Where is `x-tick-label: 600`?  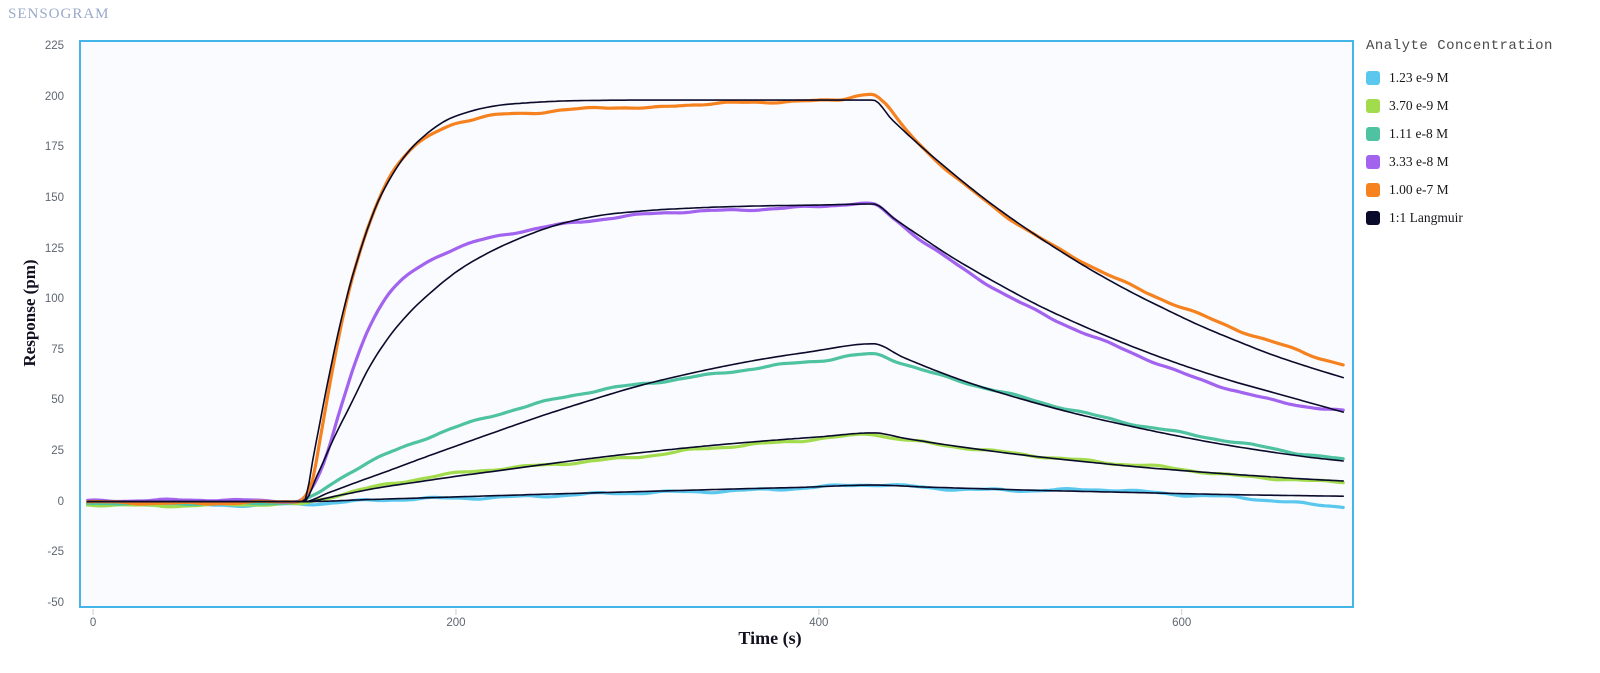 x-tick-label: 600 is located at coordinates (1182, 623).